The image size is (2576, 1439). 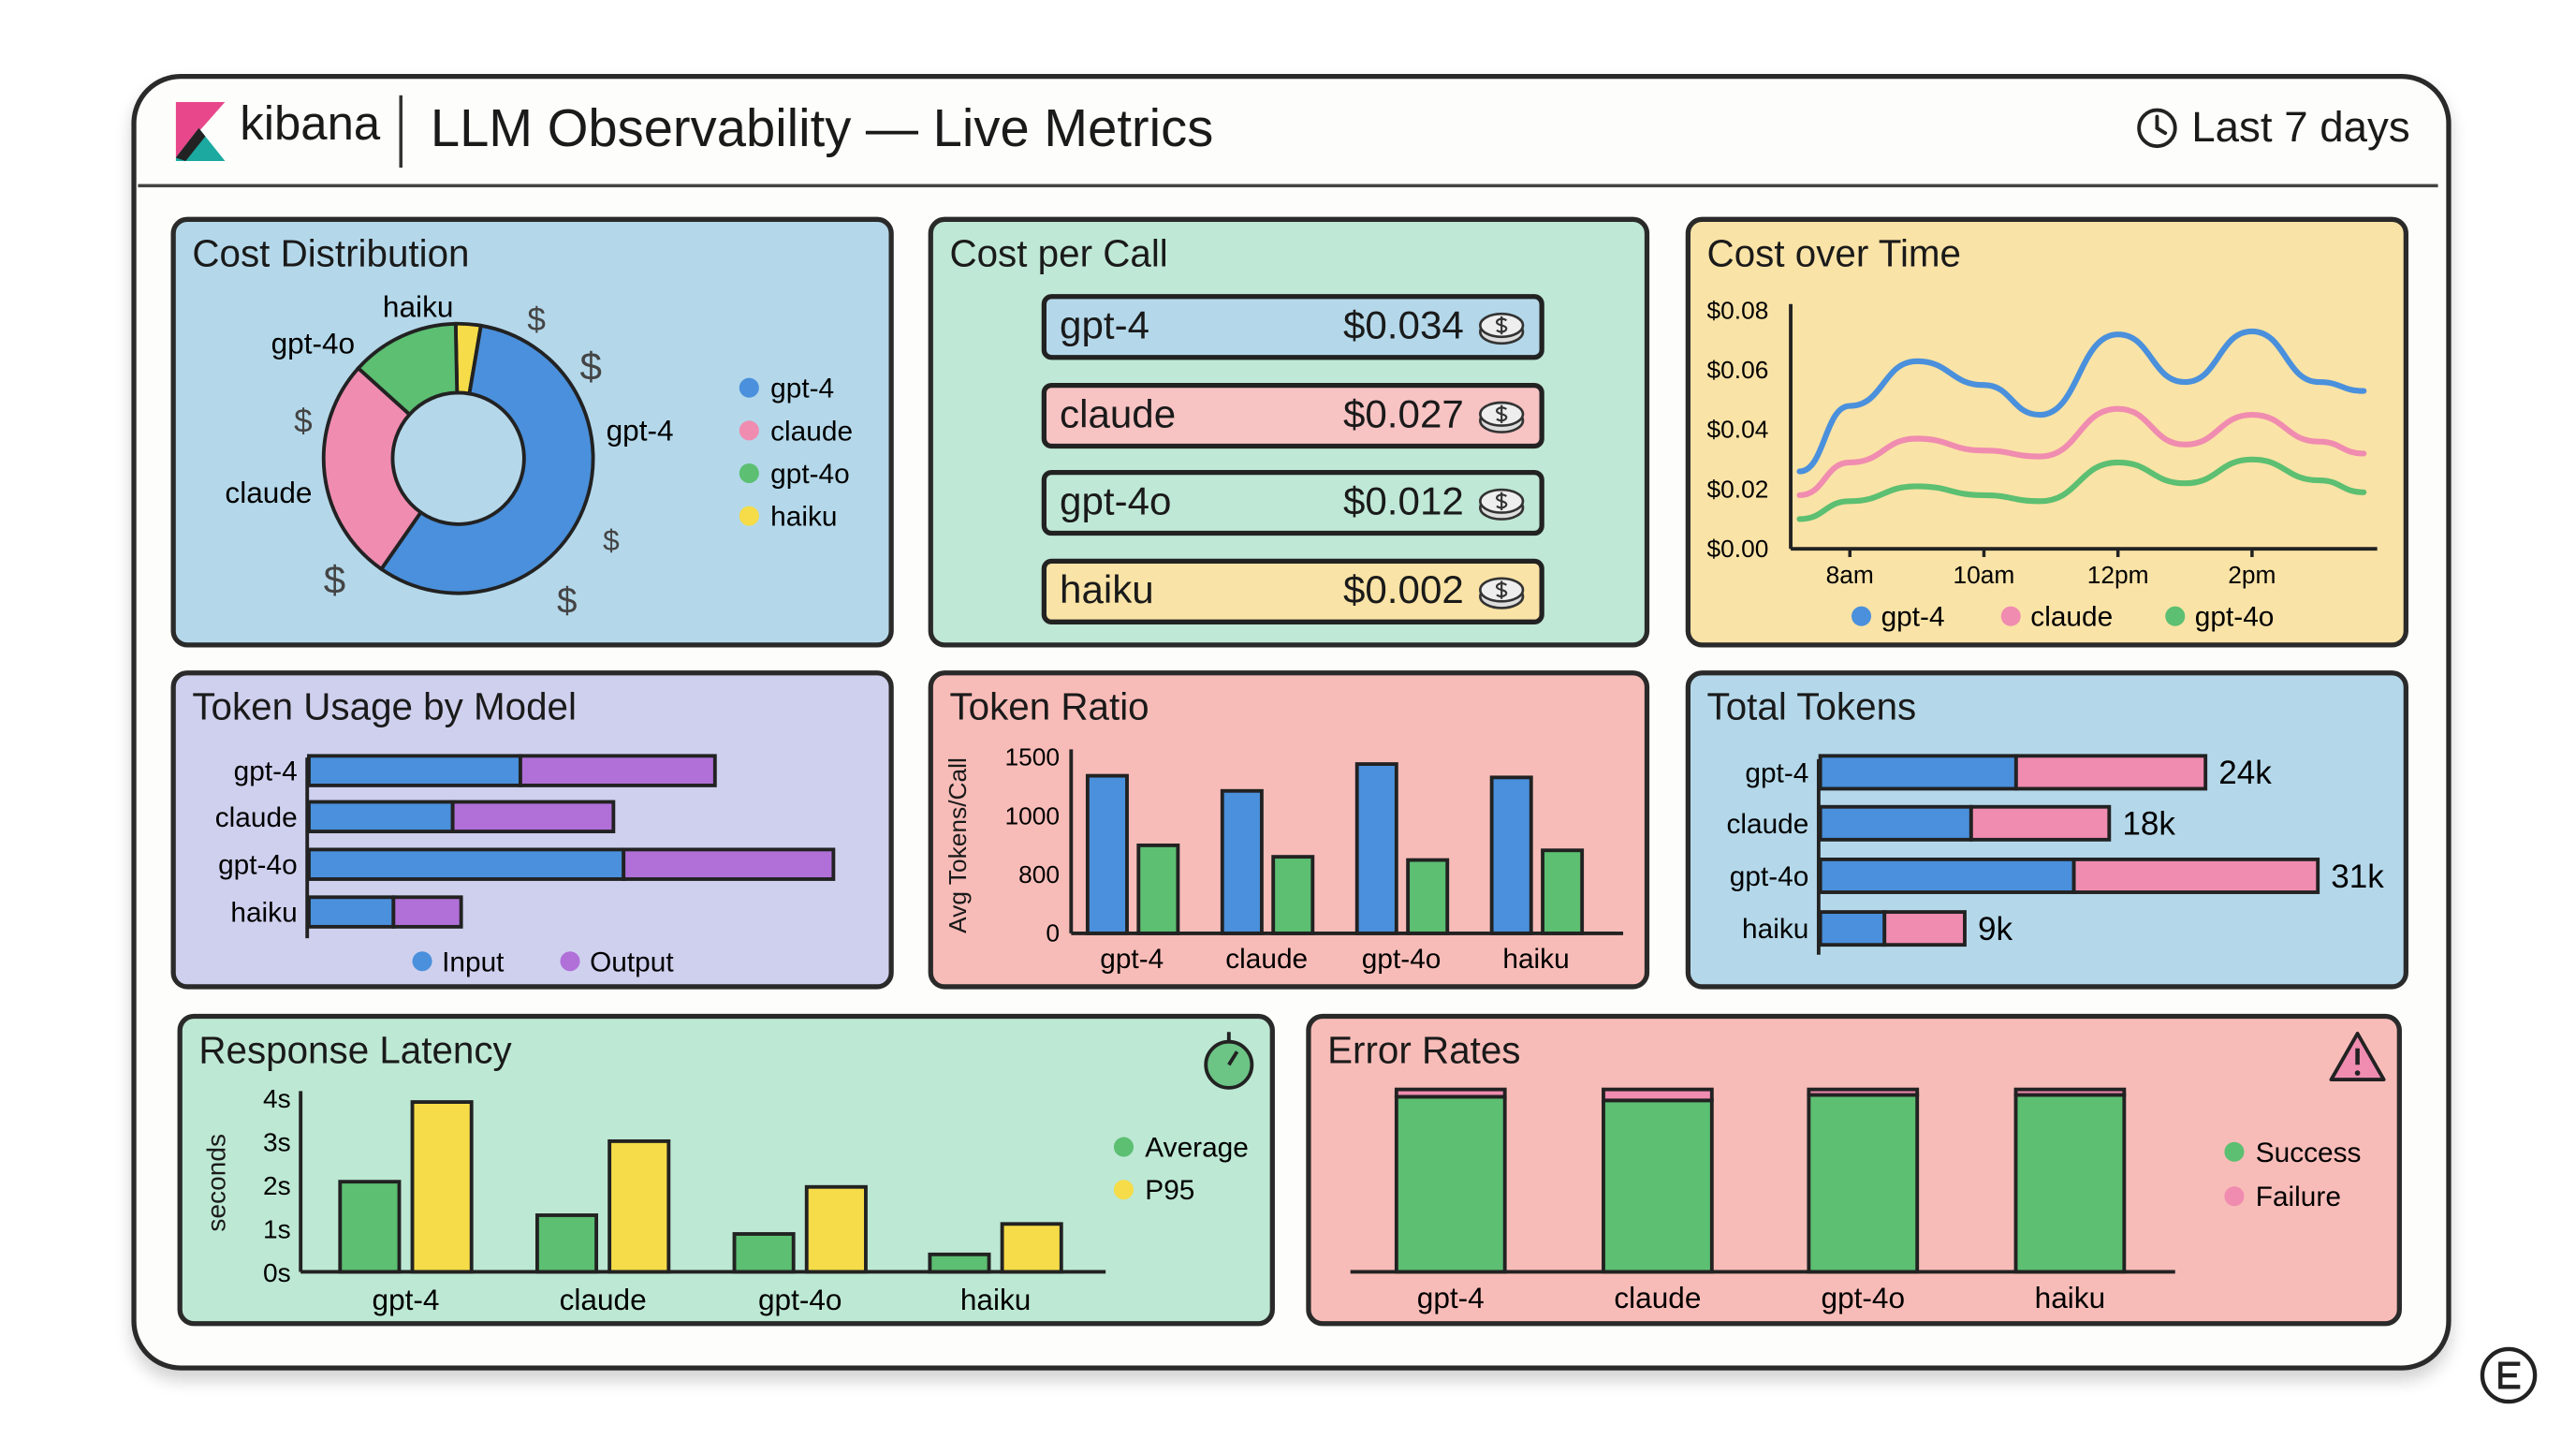 I want to click on y-tick-label: 3s, so click(x=277, y=1141).